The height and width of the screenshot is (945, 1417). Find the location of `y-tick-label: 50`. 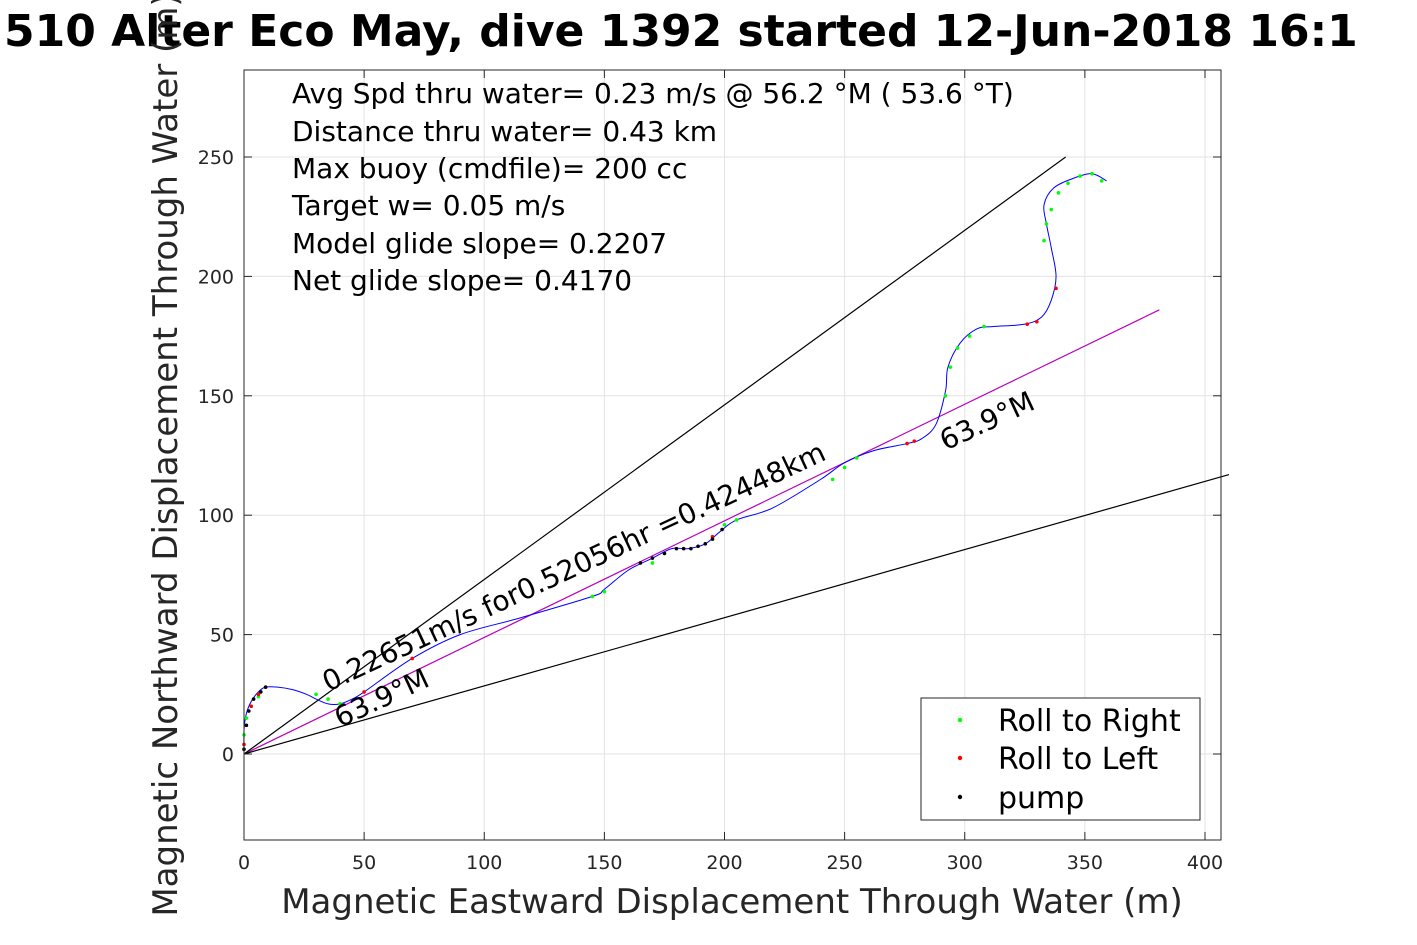

y-tick-label: 50 is located at coordinates (222, 636).